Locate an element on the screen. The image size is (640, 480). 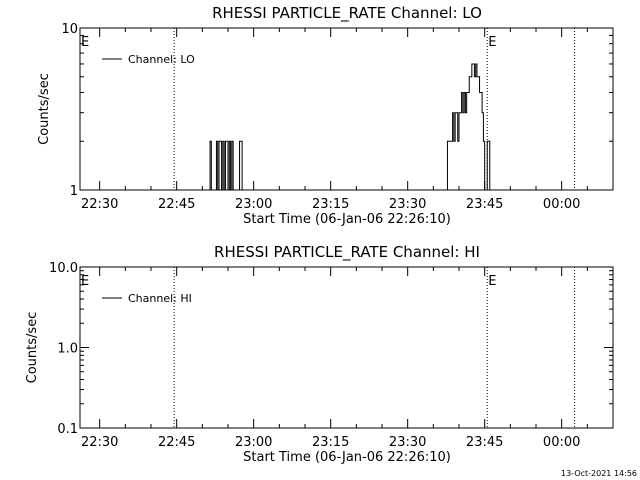
chart-title: RHESSI PARTICLE_RATE Channel: HI is located at coordinates (347, 252).